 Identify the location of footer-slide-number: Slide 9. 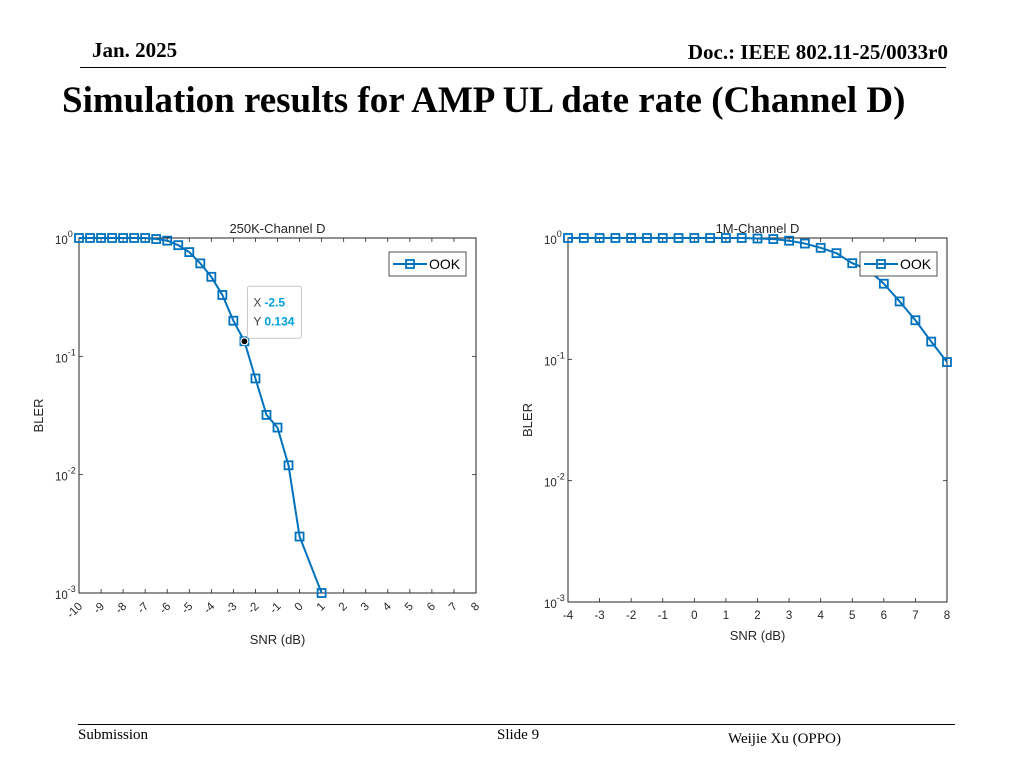
(518, 735).